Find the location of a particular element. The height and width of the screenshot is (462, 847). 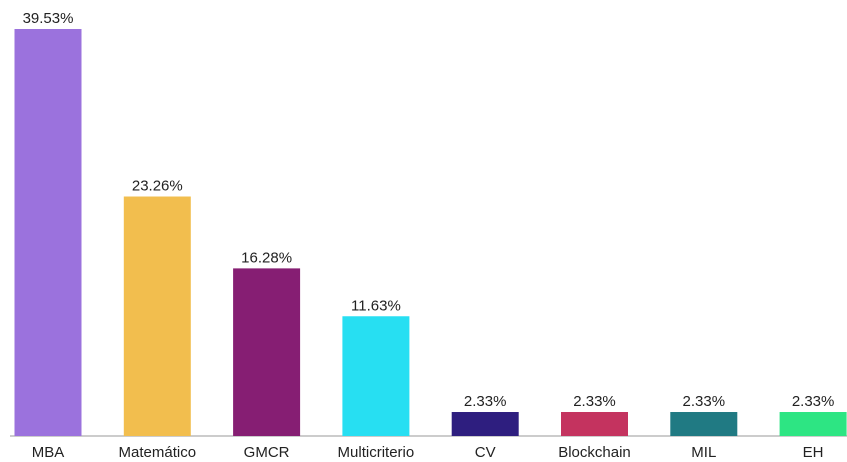

value-label: 11.63% is located at coordinates (376, 305).